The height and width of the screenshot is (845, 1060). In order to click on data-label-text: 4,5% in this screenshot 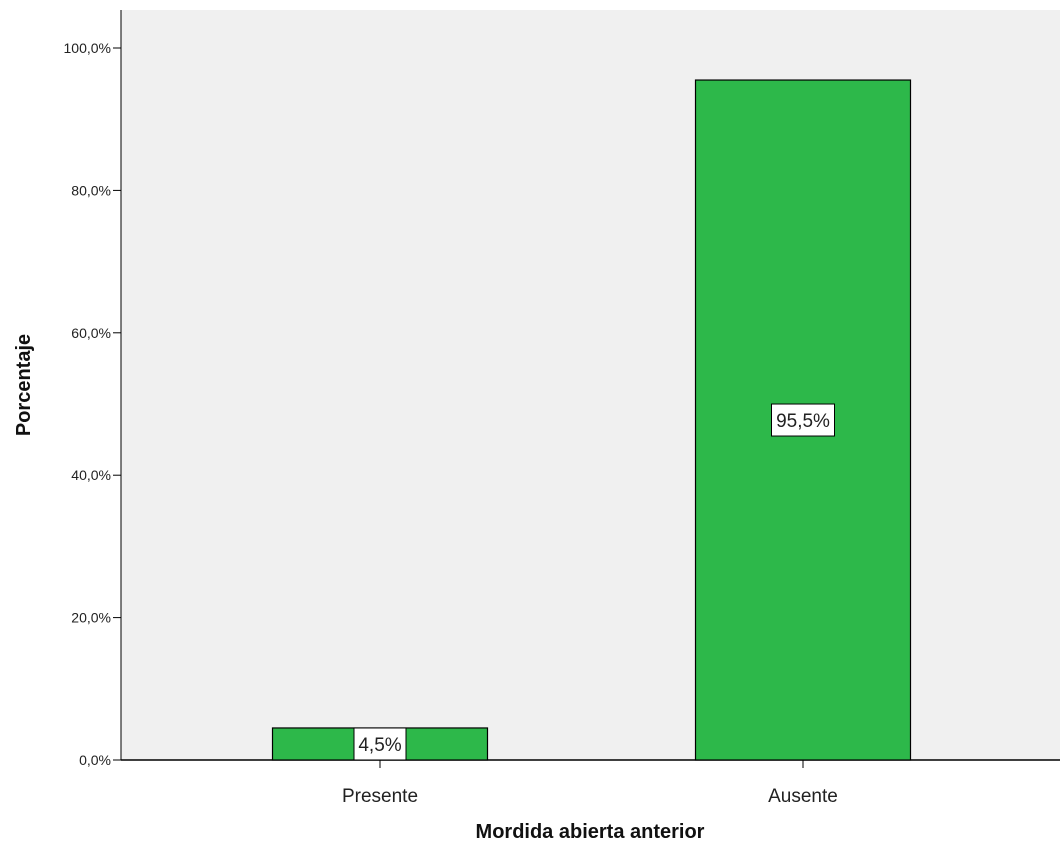, I will do `click(379, 745)`.